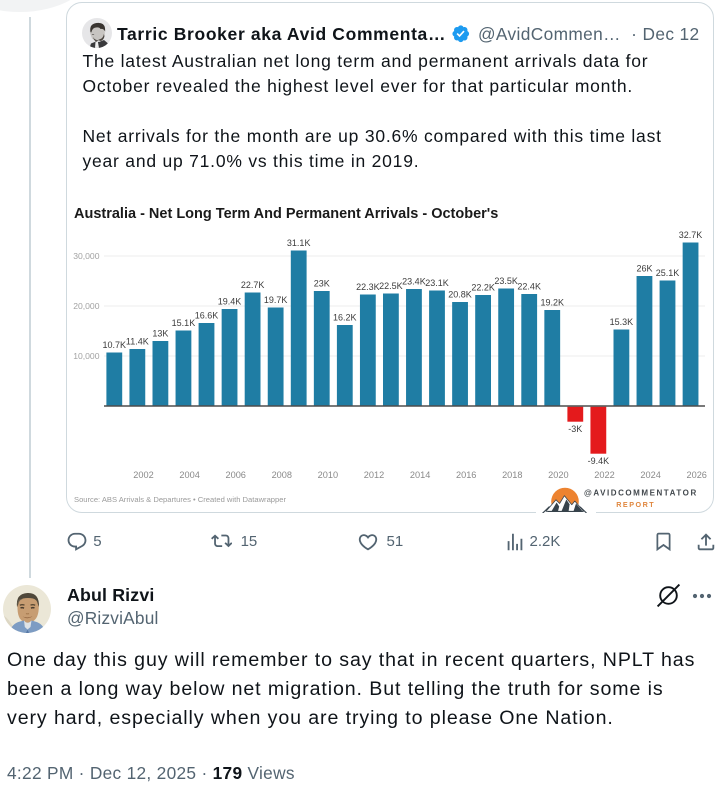  What do you see at coordinates (483, 288) in the screenshot?
I see `svg-text: 22.2K` at bounding box center [483, 288].